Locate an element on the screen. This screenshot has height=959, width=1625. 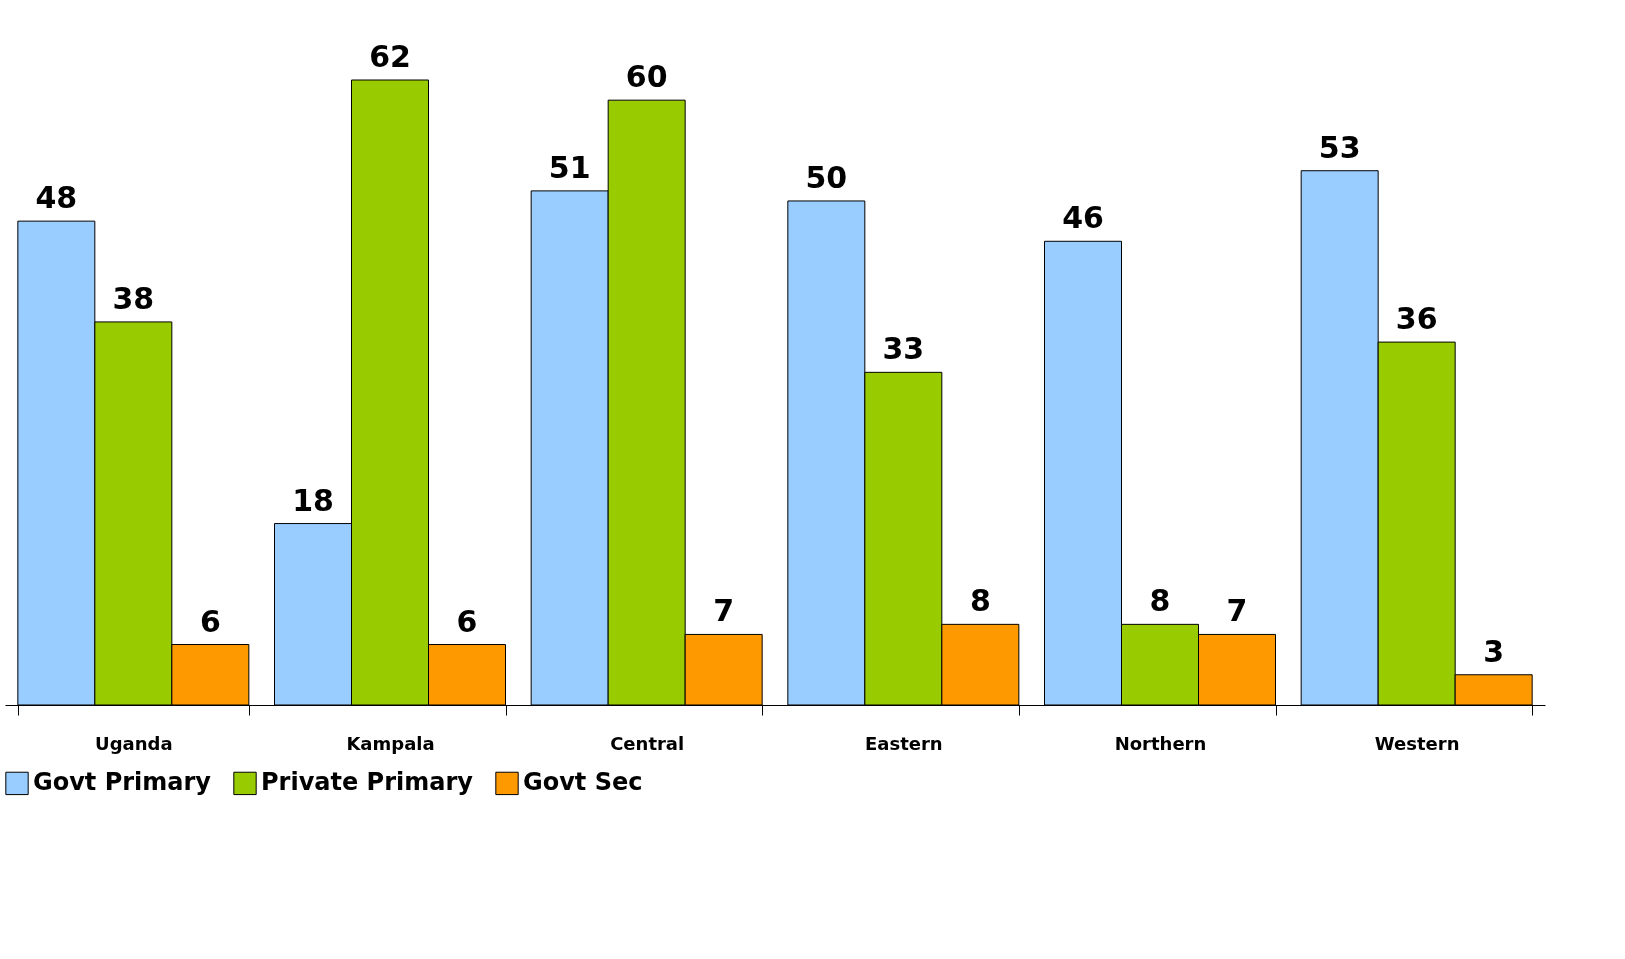
data-label: 36 is located at coordinates (1416, 319).